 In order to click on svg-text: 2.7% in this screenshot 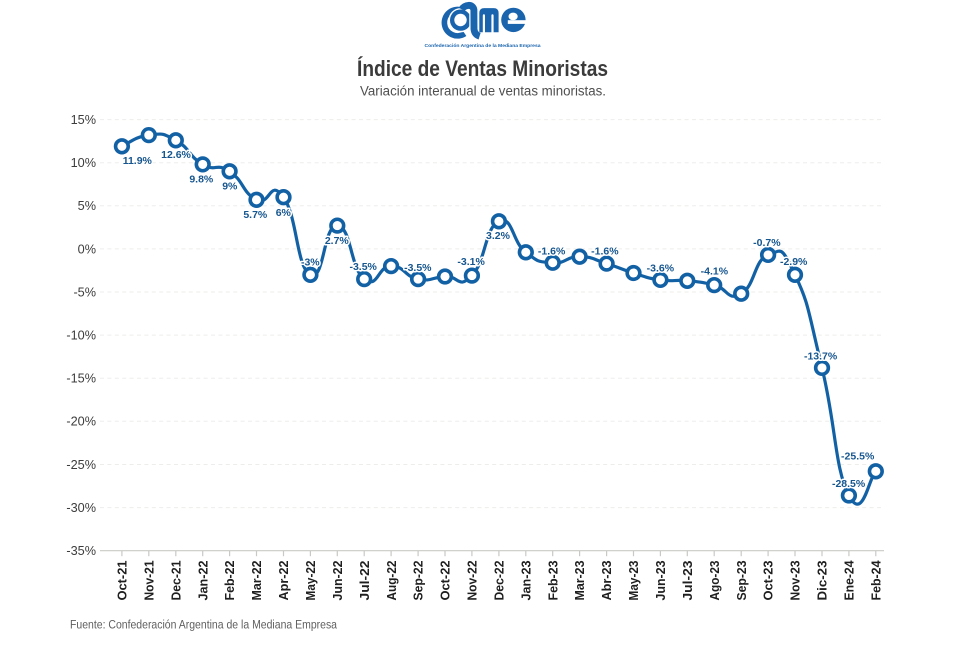, I will do `click(337, 241)`.